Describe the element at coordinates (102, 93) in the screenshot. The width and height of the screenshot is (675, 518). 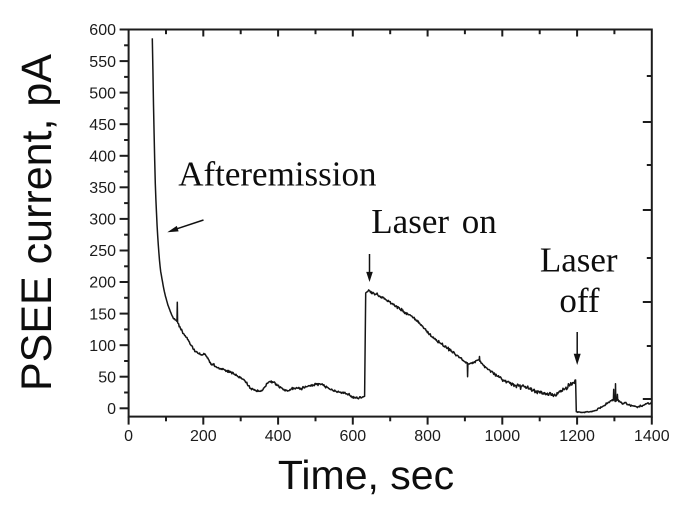
I see `svg-text: 500` at that location.